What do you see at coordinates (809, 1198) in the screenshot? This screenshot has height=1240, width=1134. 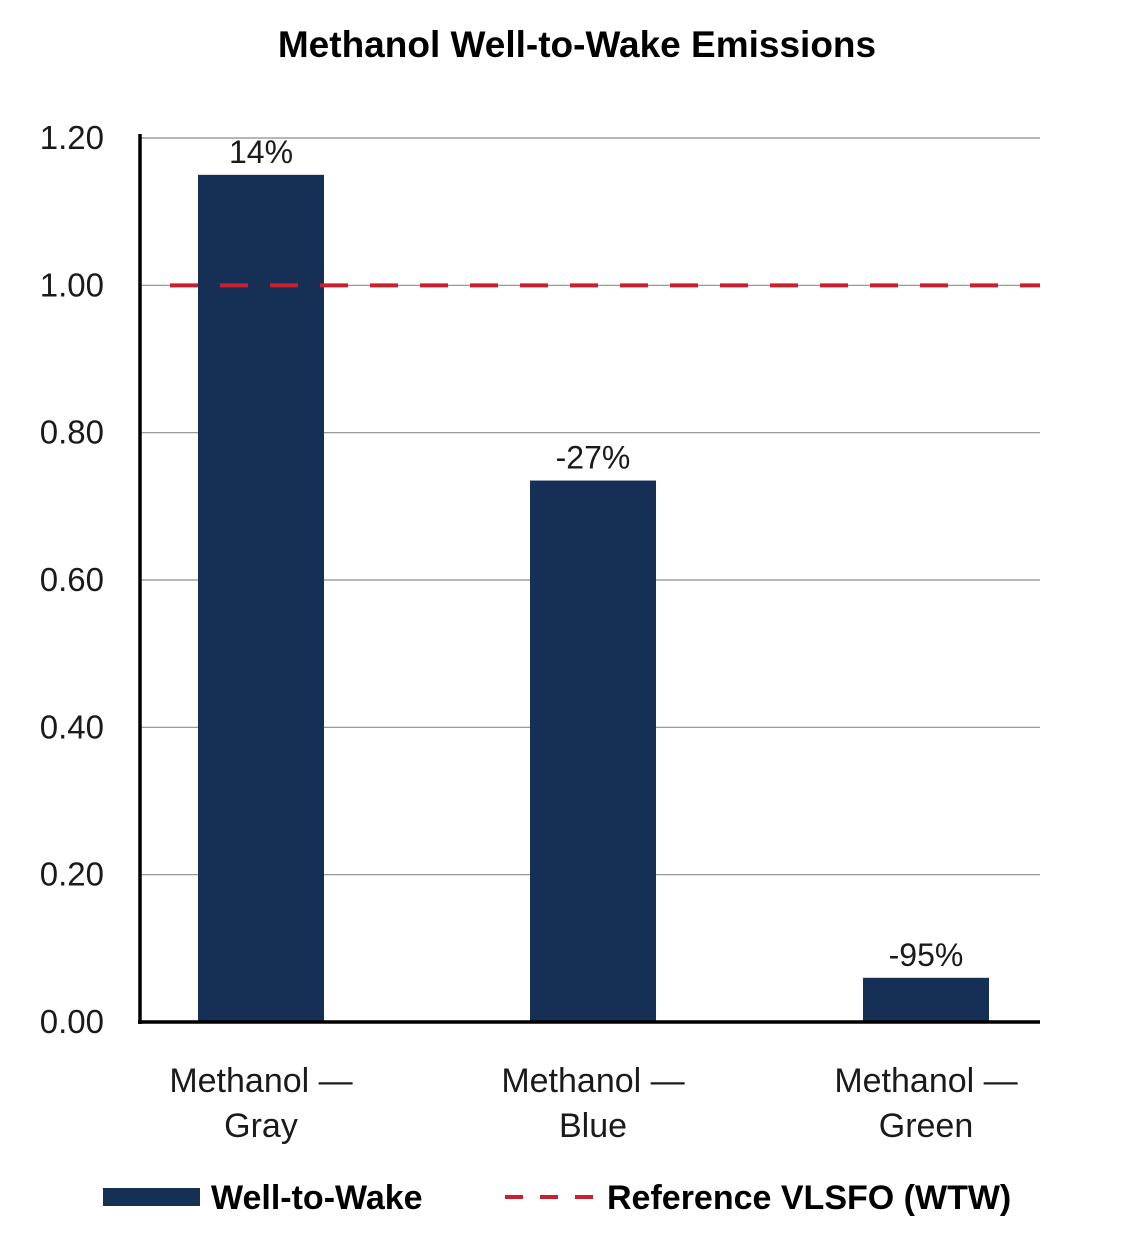 I see `legend-label-reference: Reference VLSFO (WTW)` at bounding box center [809, 1198].